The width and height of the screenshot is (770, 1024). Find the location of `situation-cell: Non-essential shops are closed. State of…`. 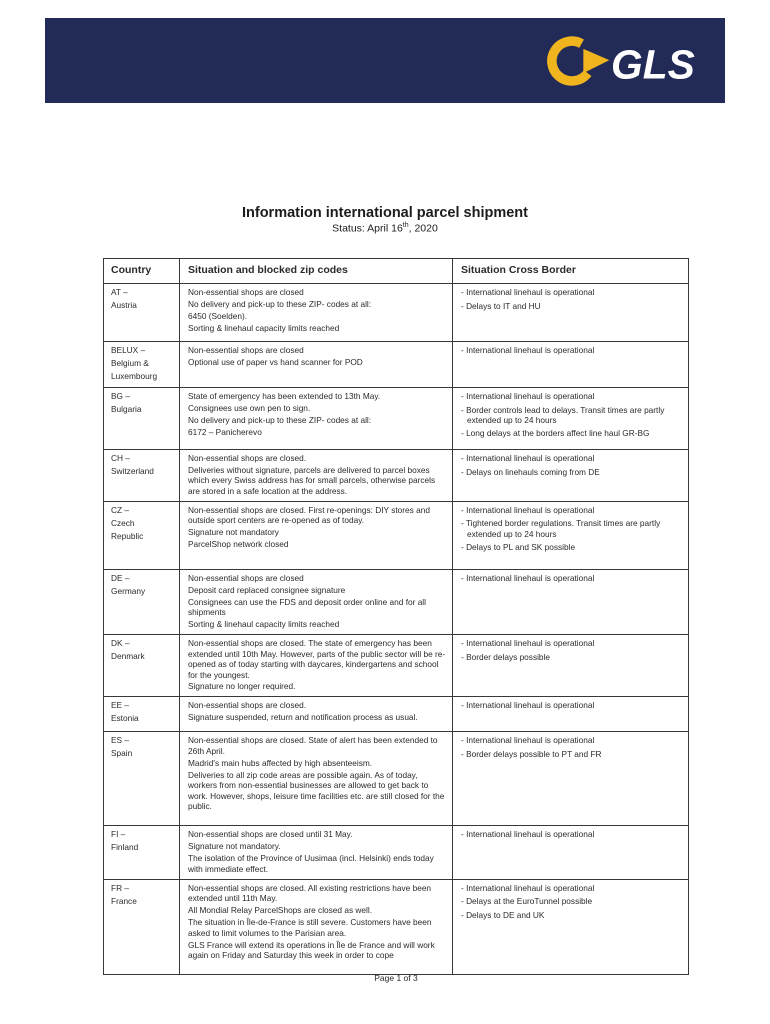

situation-cell: Non-essential shops are closed. State of… is located at coordinates (316, 779).